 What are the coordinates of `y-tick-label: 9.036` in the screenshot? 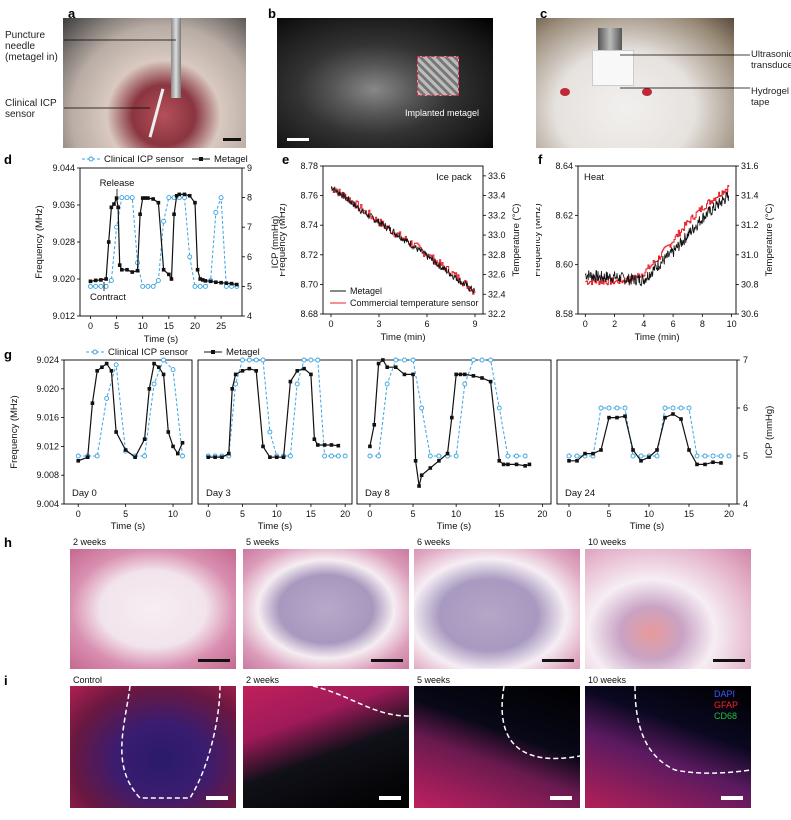 It's located at (63, 205).